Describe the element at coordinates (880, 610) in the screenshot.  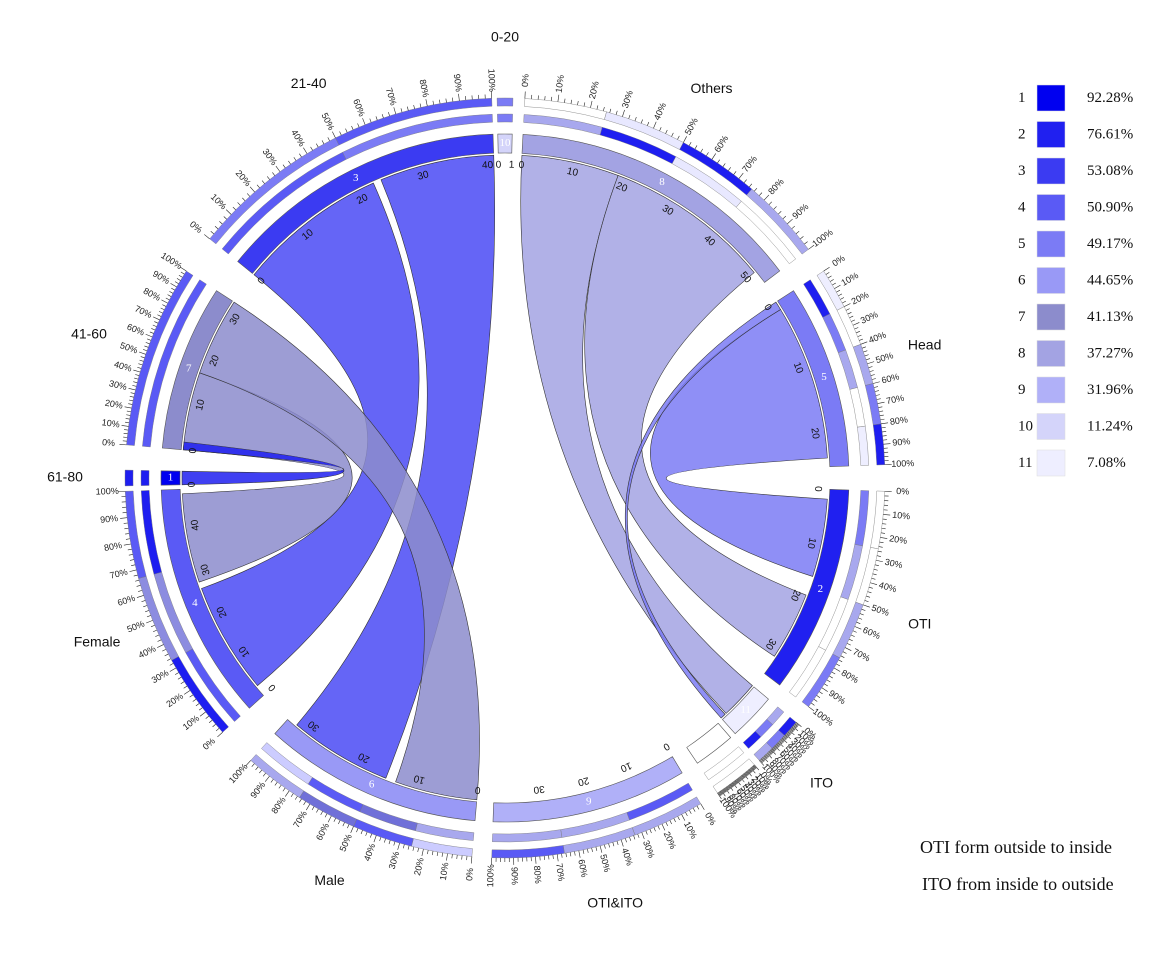
I see `percent-tick-label: 50%` at that location.